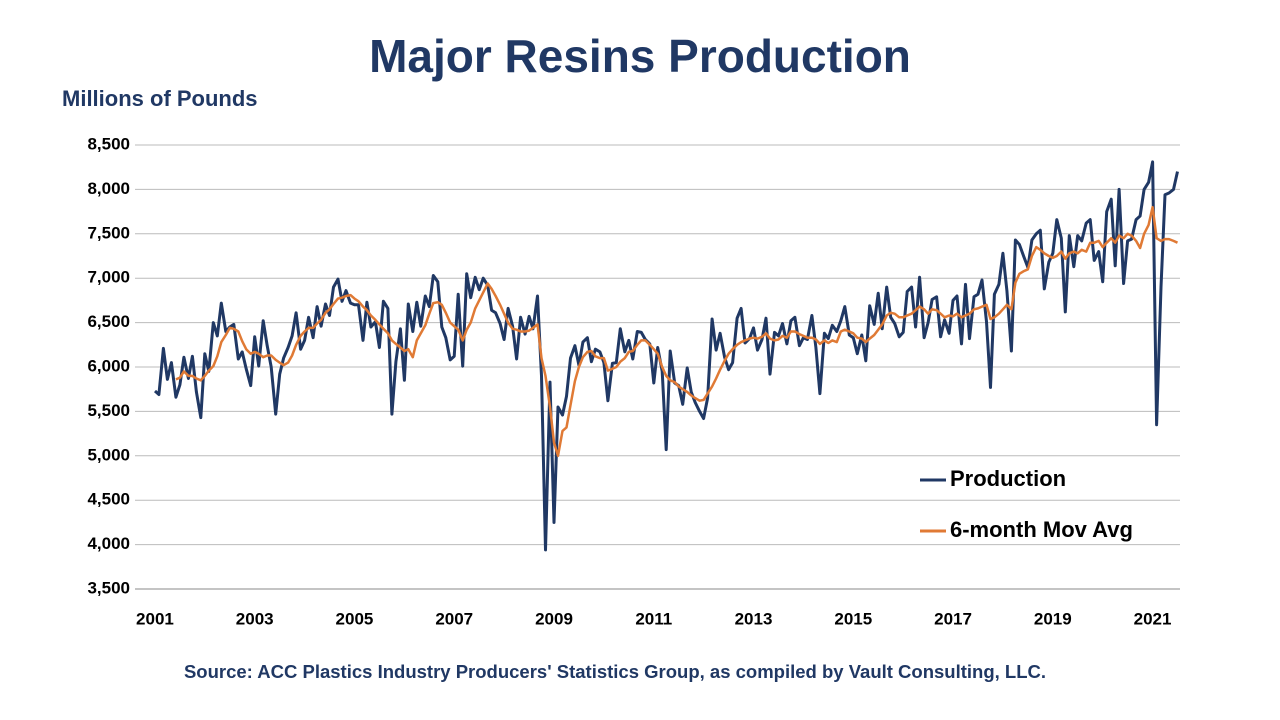  I want to click on x-tick-label: 2003, so click(255, 618).